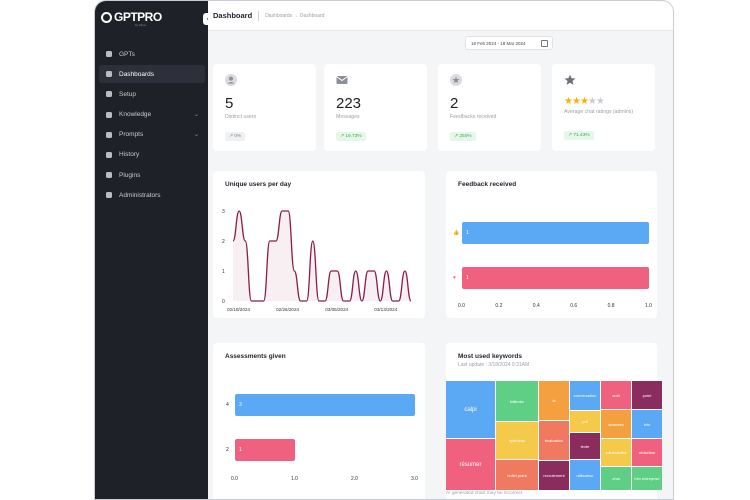 This screenshot has height=500, width=750. I want to click on treemap-cell: conversation, so click(585, 395).